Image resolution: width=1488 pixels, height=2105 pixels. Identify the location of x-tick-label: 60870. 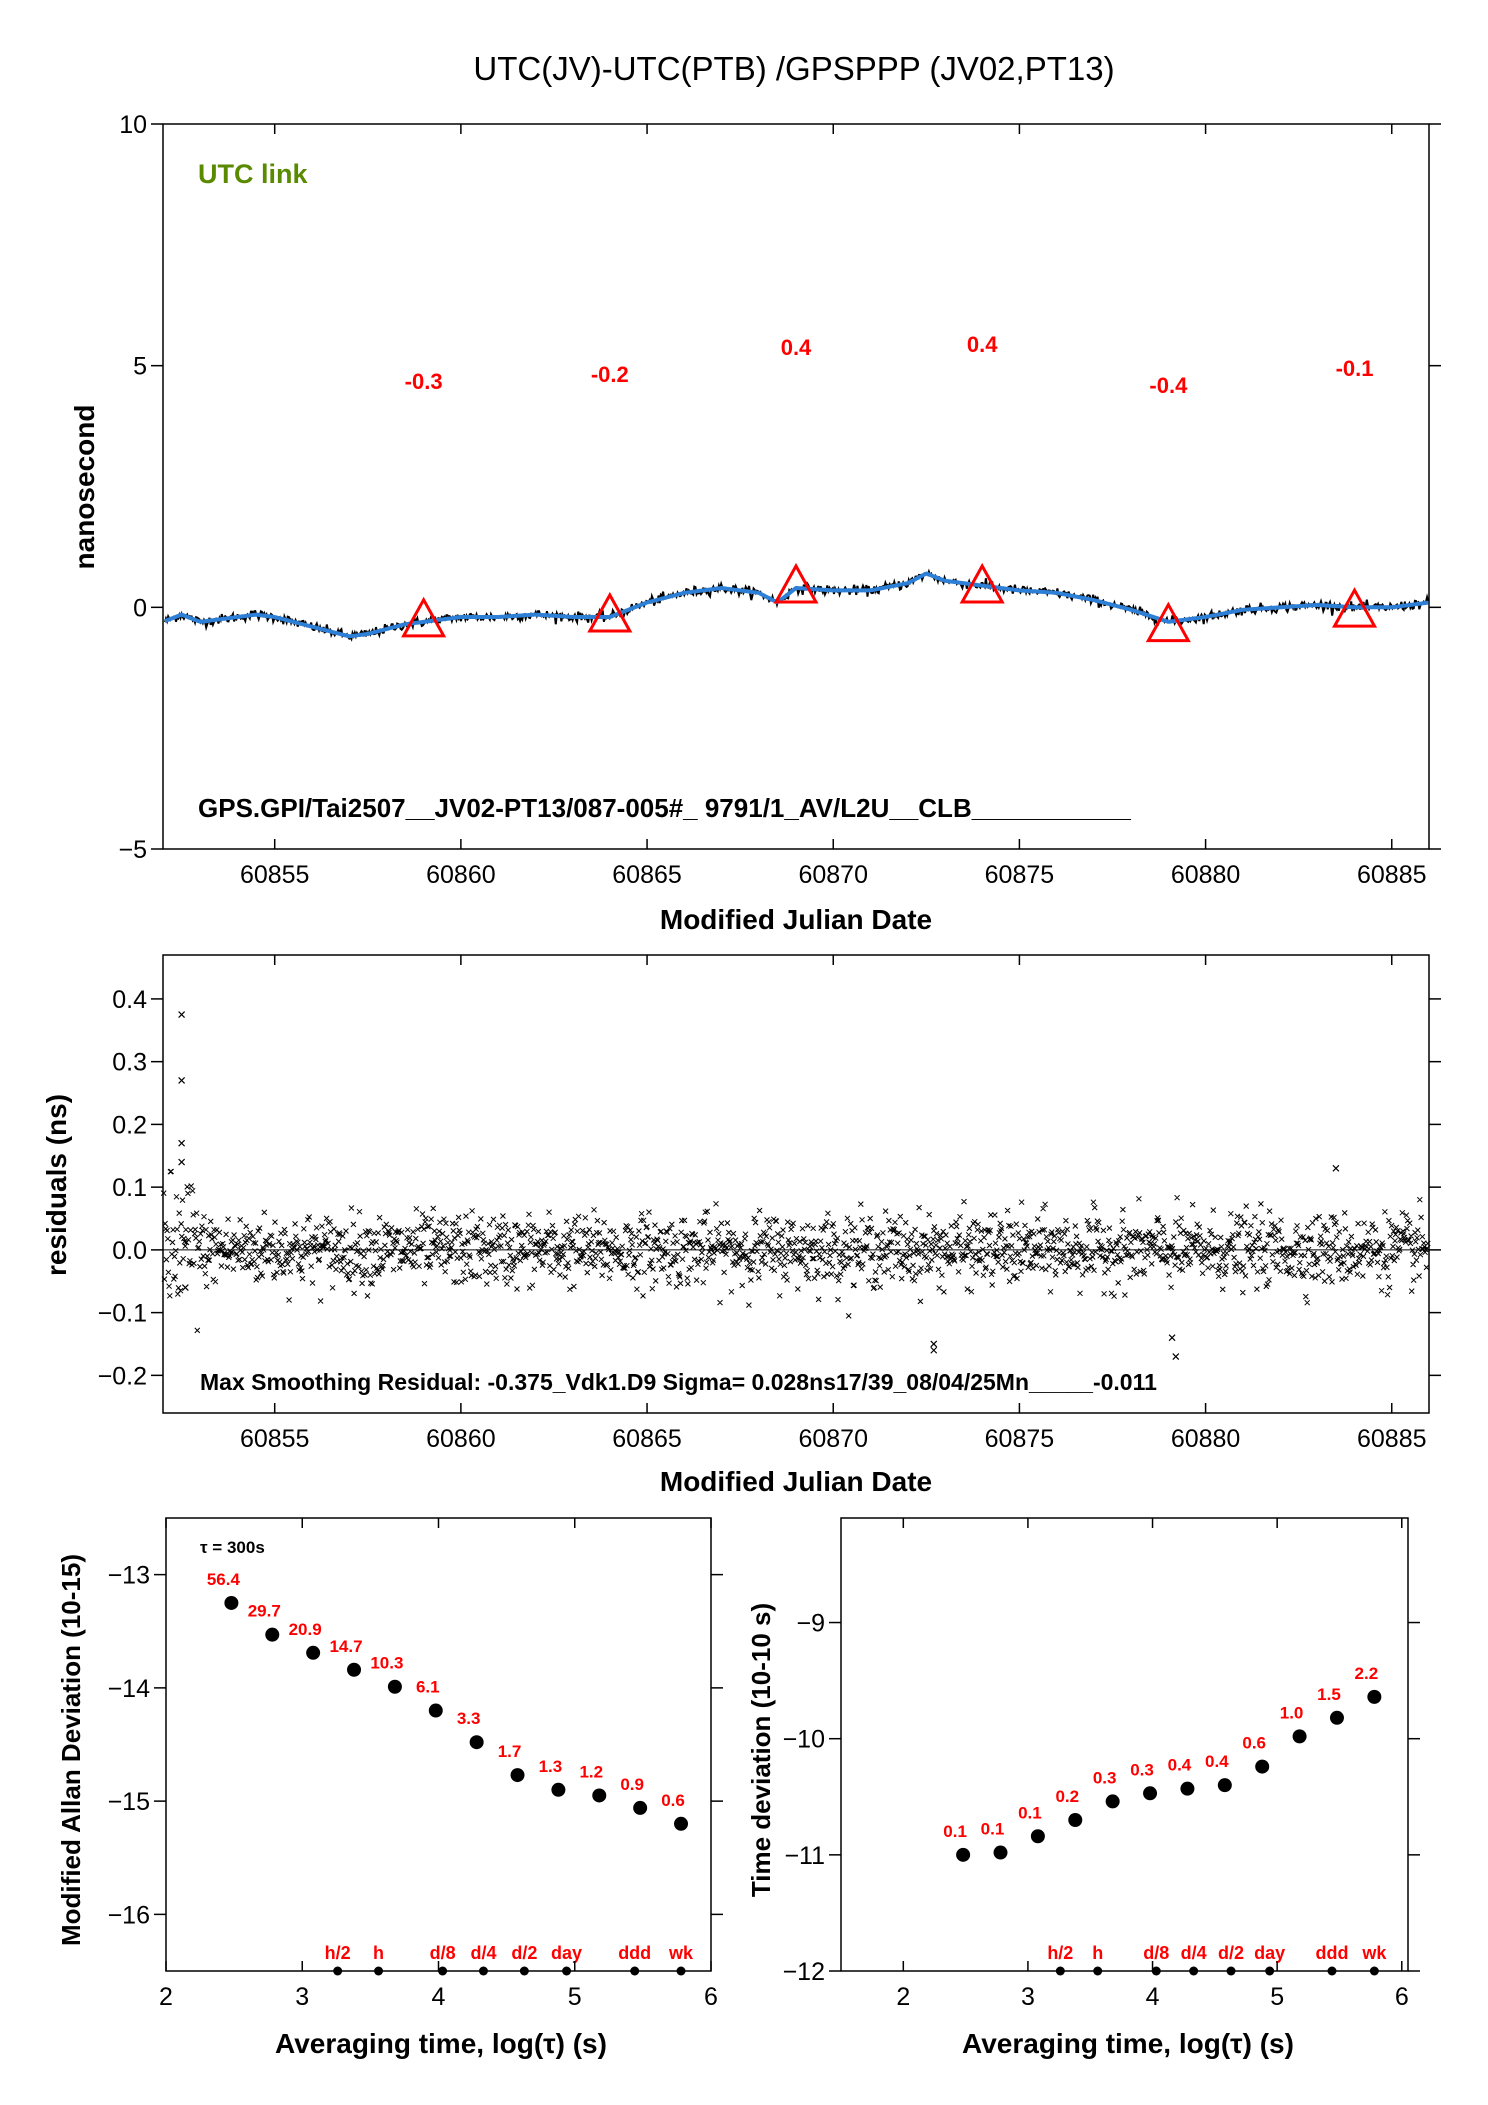
(833, 875).